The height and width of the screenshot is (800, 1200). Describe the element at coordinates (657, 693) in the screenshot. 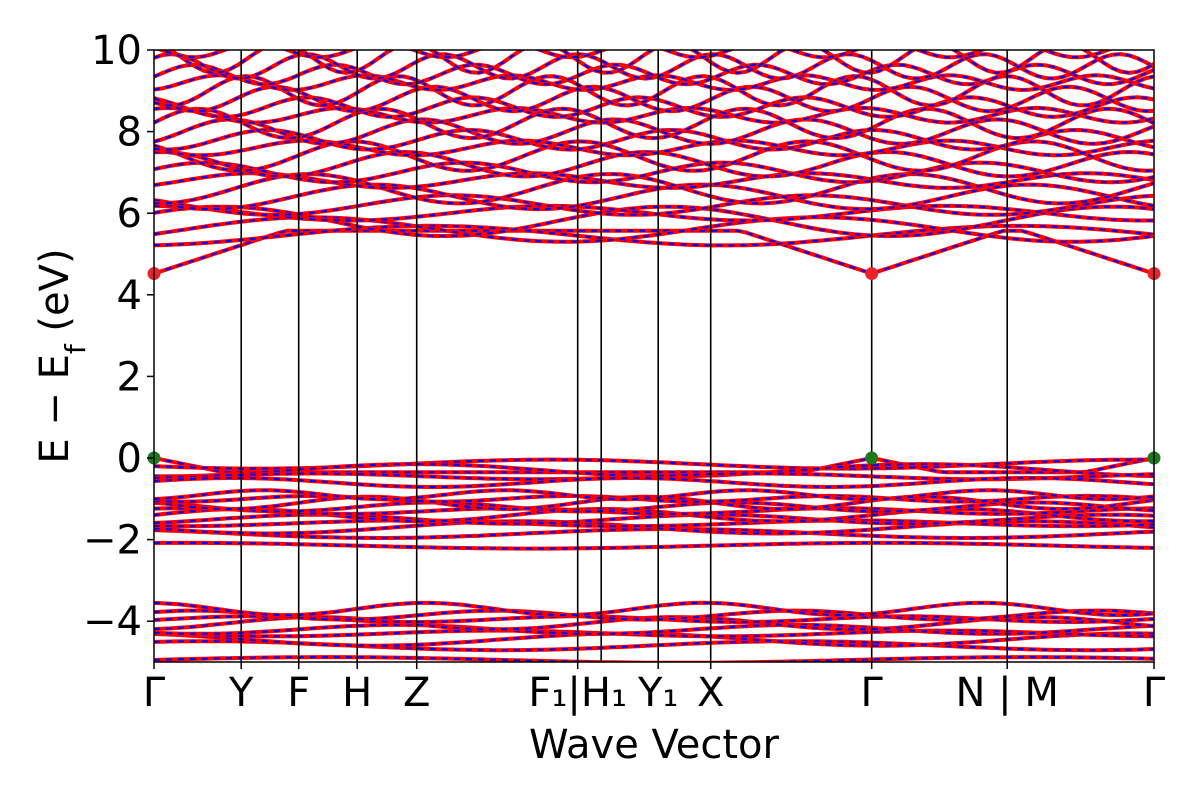

I see `x-tick-label: Y₁` at that location.